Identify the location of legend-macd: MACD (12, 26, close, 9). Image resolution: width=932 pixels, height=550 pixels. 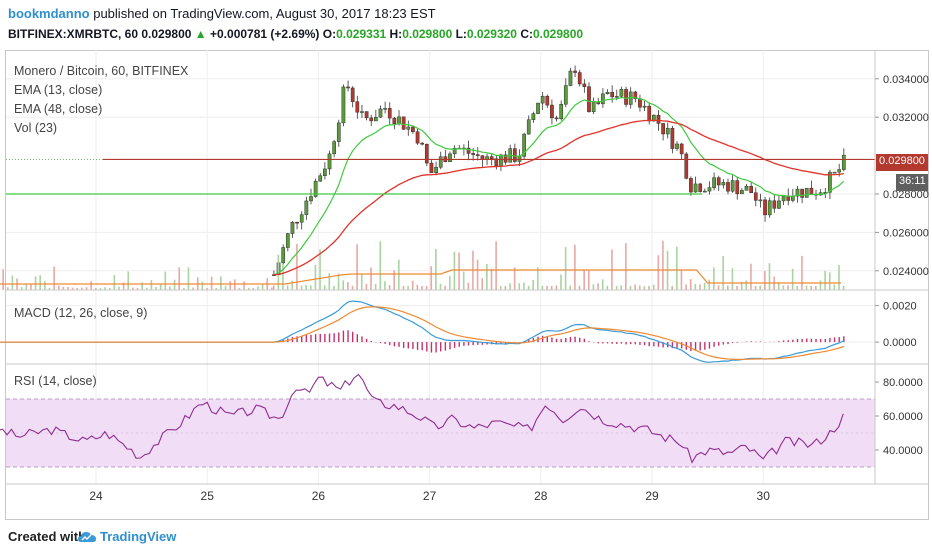
(81, 313).